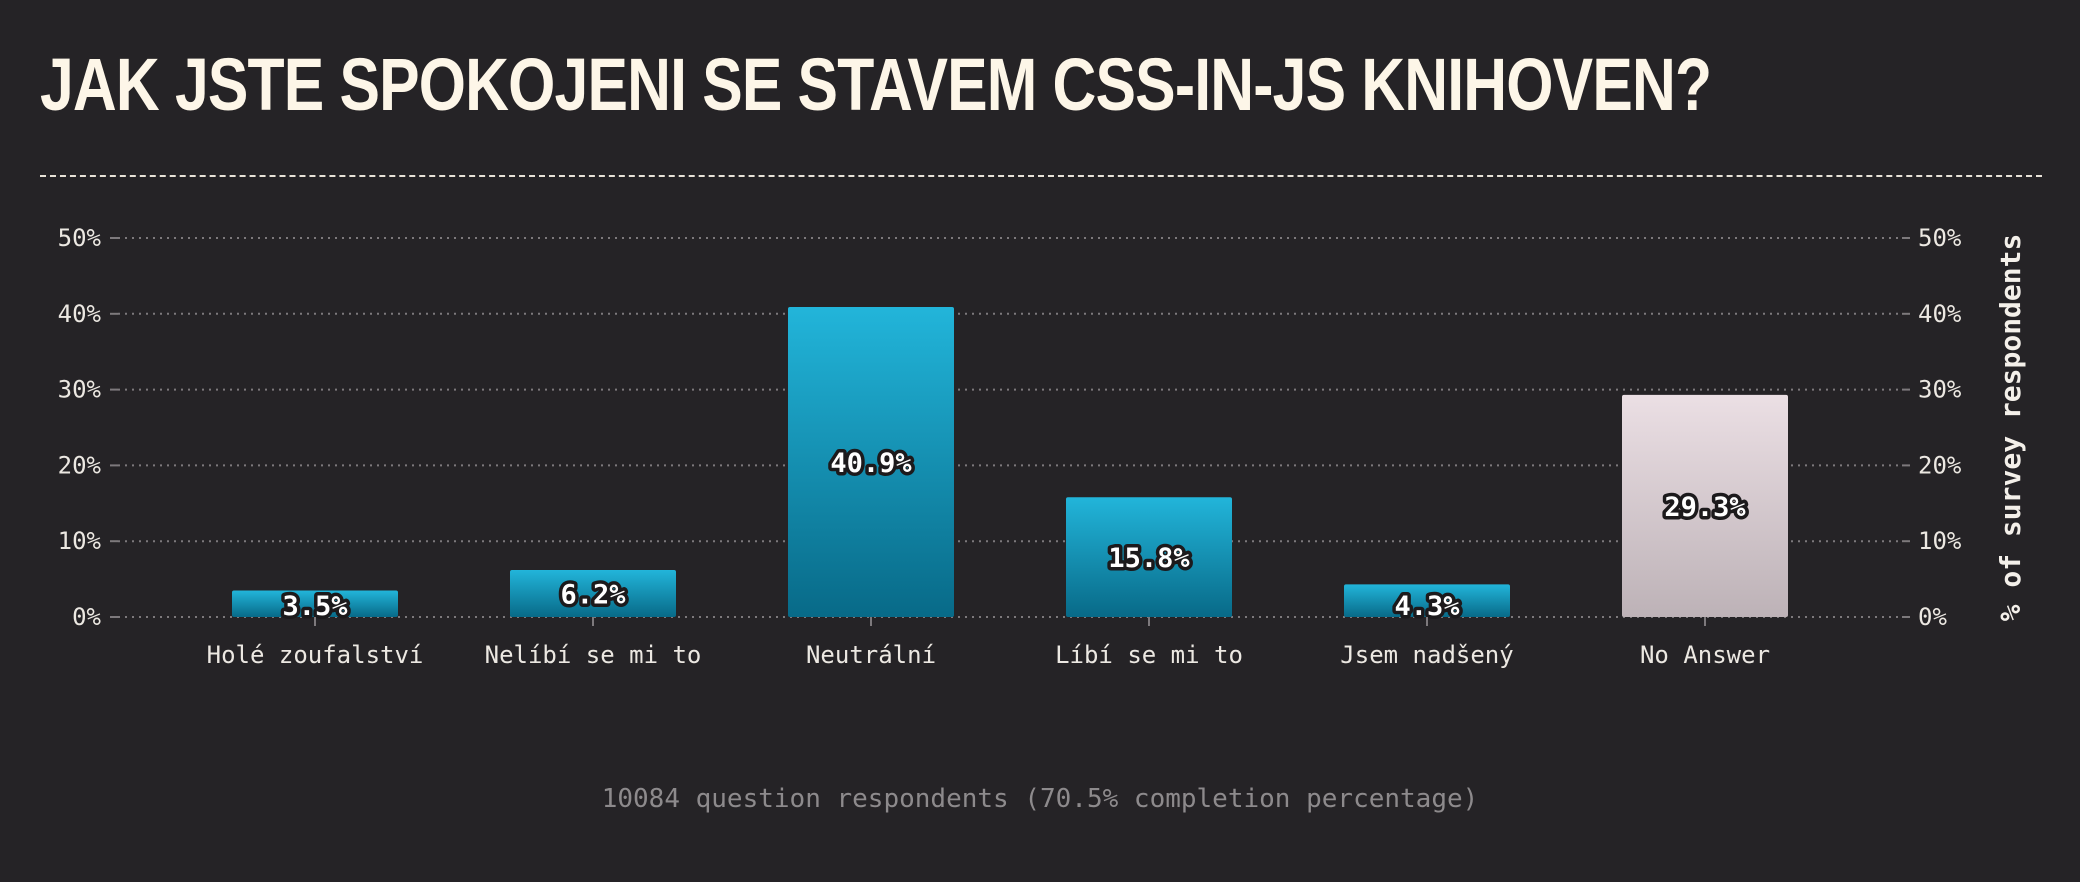  I want to click on right-tick-label: 0%, so click(1932, 617).